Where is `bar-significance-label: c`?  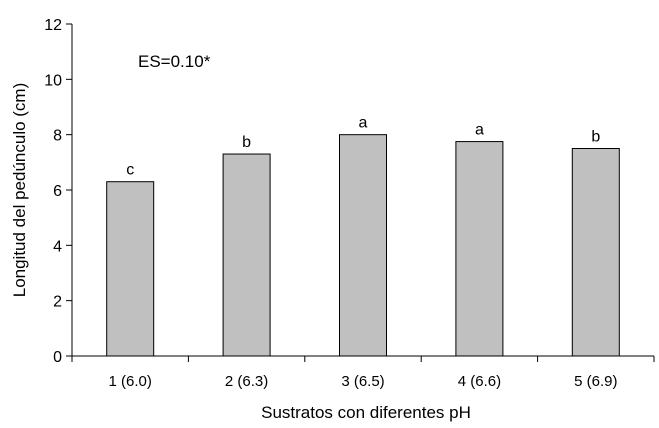 bar-significance-label: c is located at coordinates (130, 170).